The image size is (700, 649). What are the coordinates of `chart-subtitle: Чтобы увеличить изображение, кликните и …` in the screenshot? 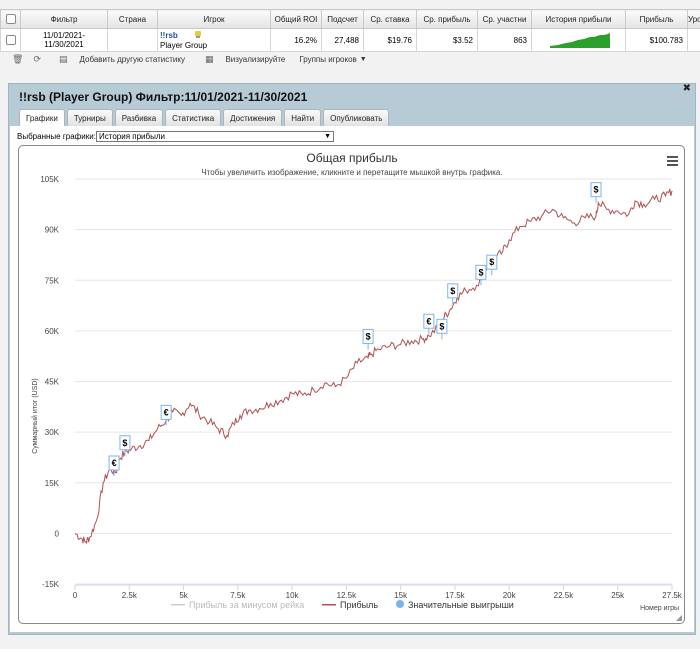 It's located at (351, 172).